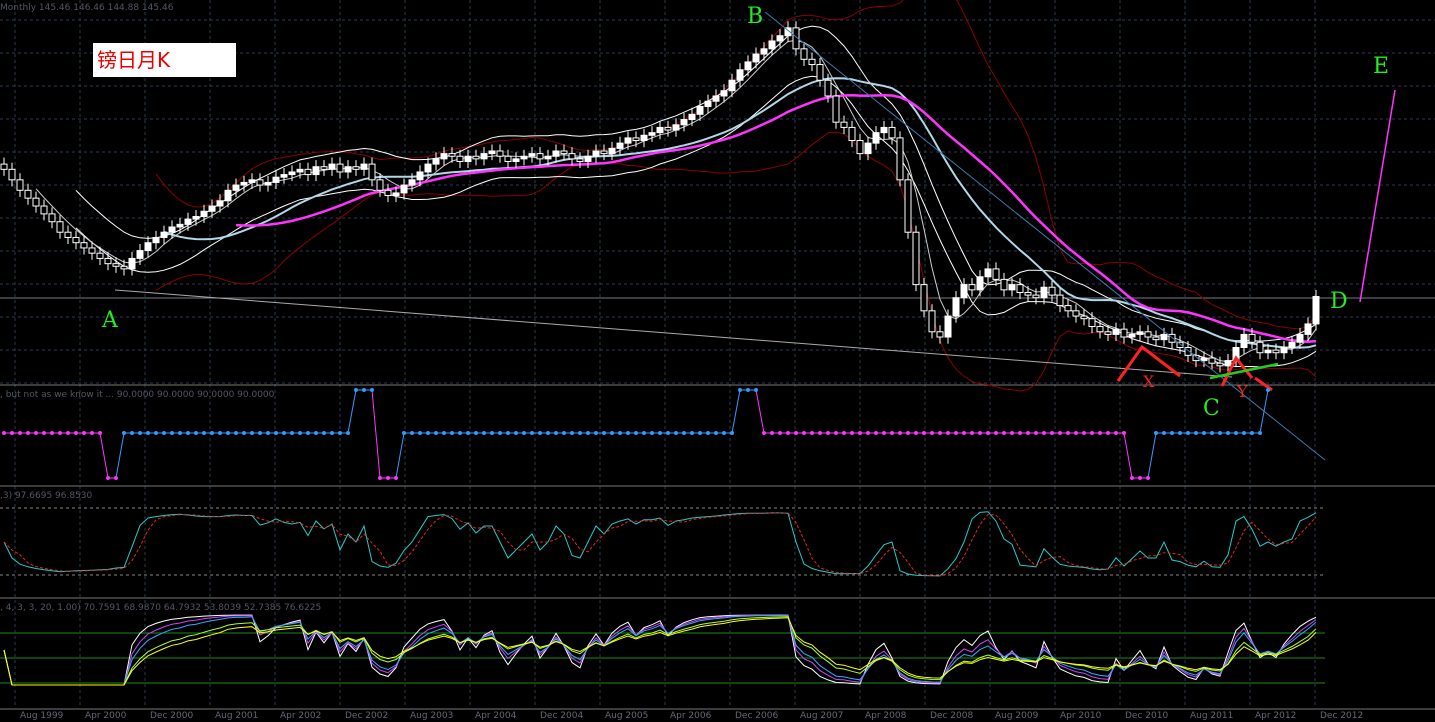 This screenshot has height=722, width=1435. What do you see at coordinates (1377, 196) in the screenshot?
I see `projection-line-e` at bounding box center [1377, 196].